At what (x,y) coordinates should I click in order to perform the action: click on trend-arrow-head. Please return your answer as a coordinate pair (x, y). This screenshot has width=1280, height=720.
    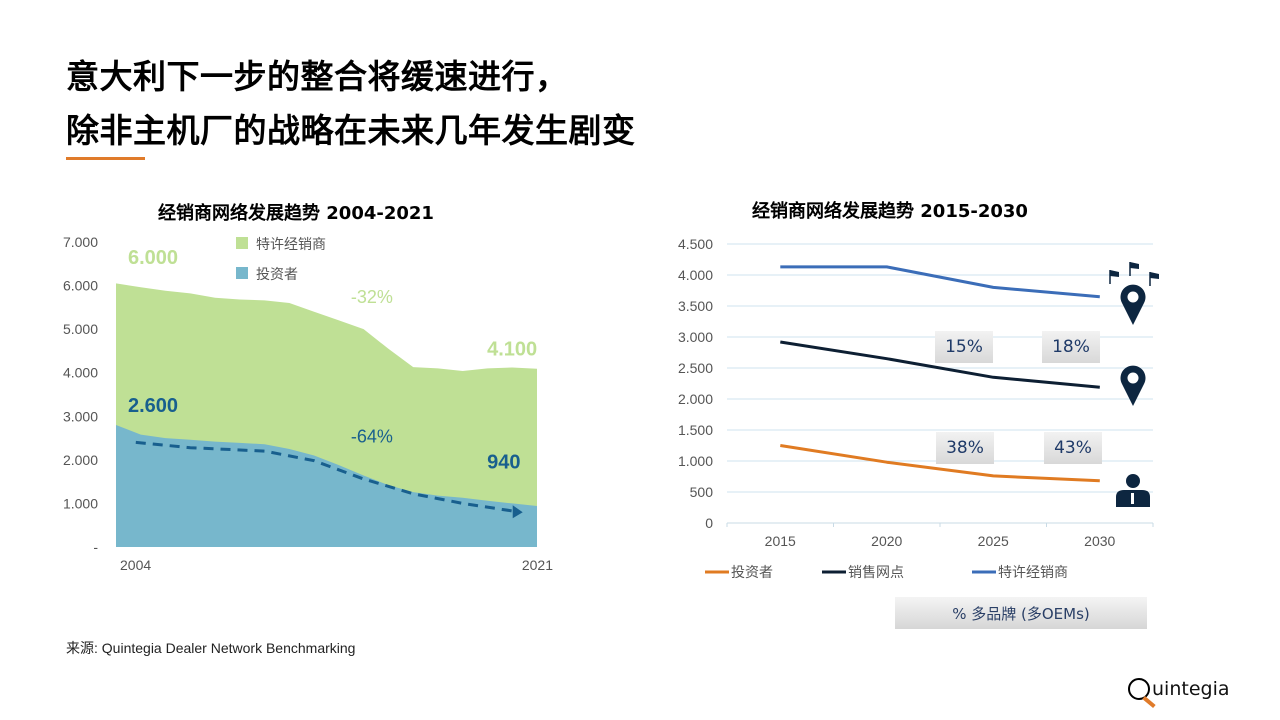
    Looking at the image, I should click on (517, 512).